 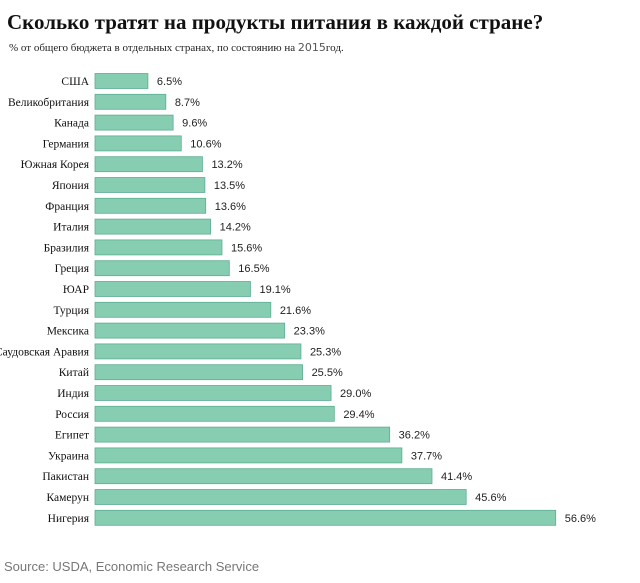 What do you see at coordinates (414, 436) in the screenshot?
I see `value-label: 36.2%` at bounding box center [414, 436].